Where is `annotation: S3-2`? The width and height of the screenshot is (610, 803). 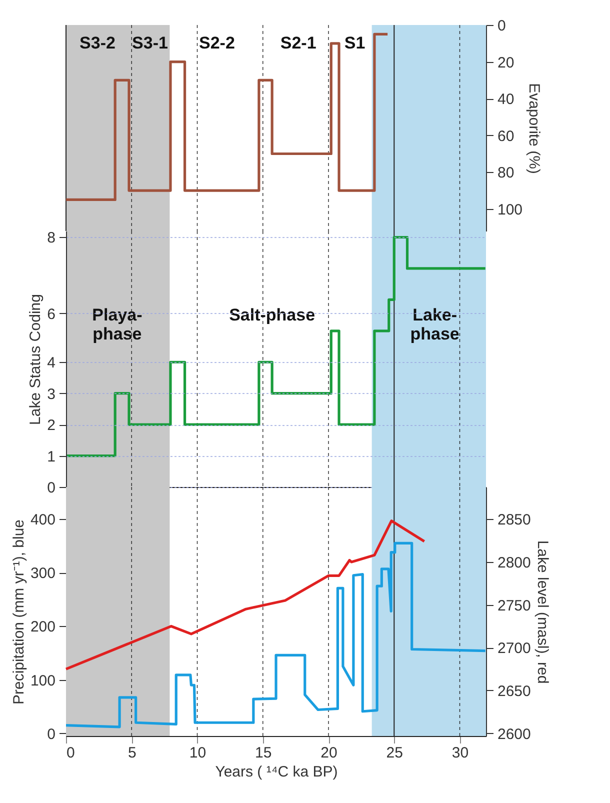 annotation: S3-2 is located at coordinates (98, 43).